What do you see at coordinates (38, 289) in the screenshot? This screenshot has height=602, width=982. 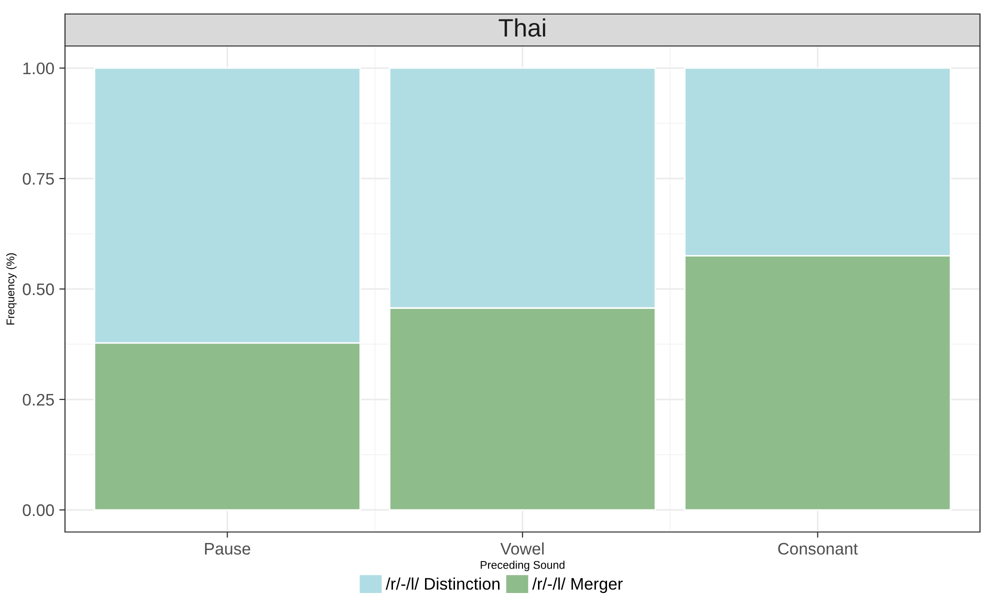 I see `y-tick-label: 0.50` at bounding box center [38, 289].